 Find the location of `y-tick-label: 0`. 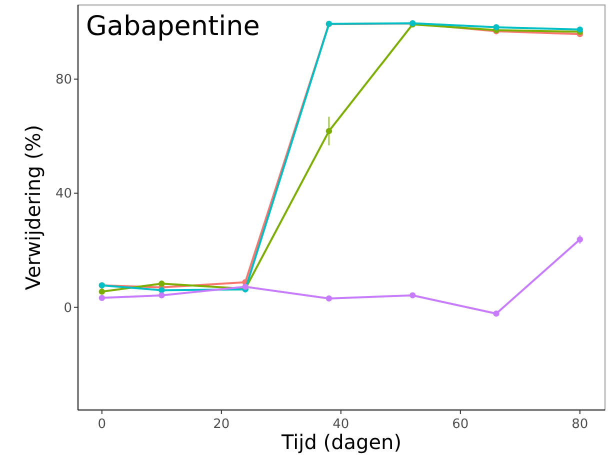

y-tick-label: 0 is located at coordinates (68, 308).